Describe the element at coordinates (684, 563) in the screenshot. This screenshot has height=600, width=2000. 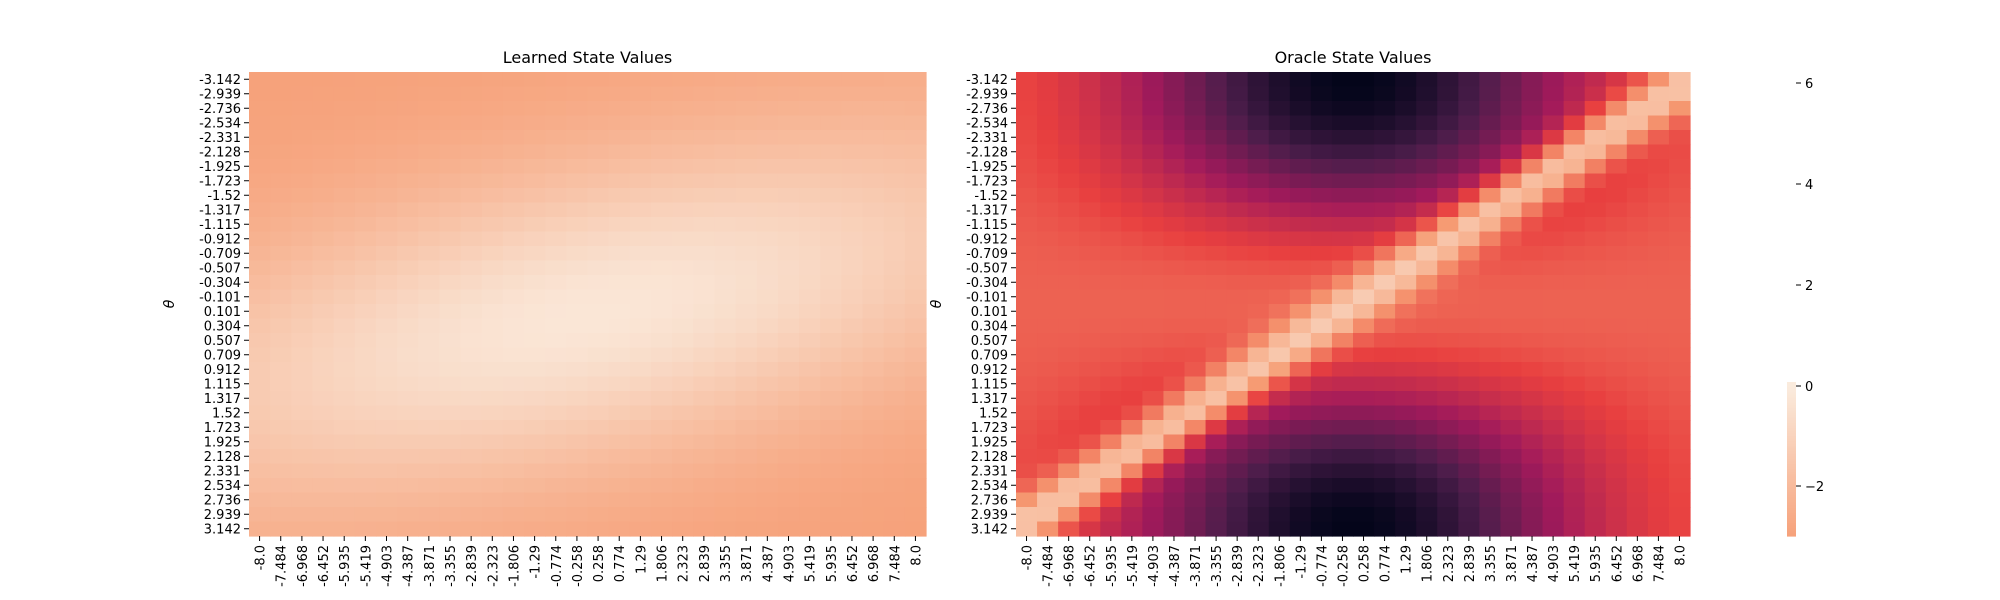
I see `x-tick-label: 2.323` at that location.